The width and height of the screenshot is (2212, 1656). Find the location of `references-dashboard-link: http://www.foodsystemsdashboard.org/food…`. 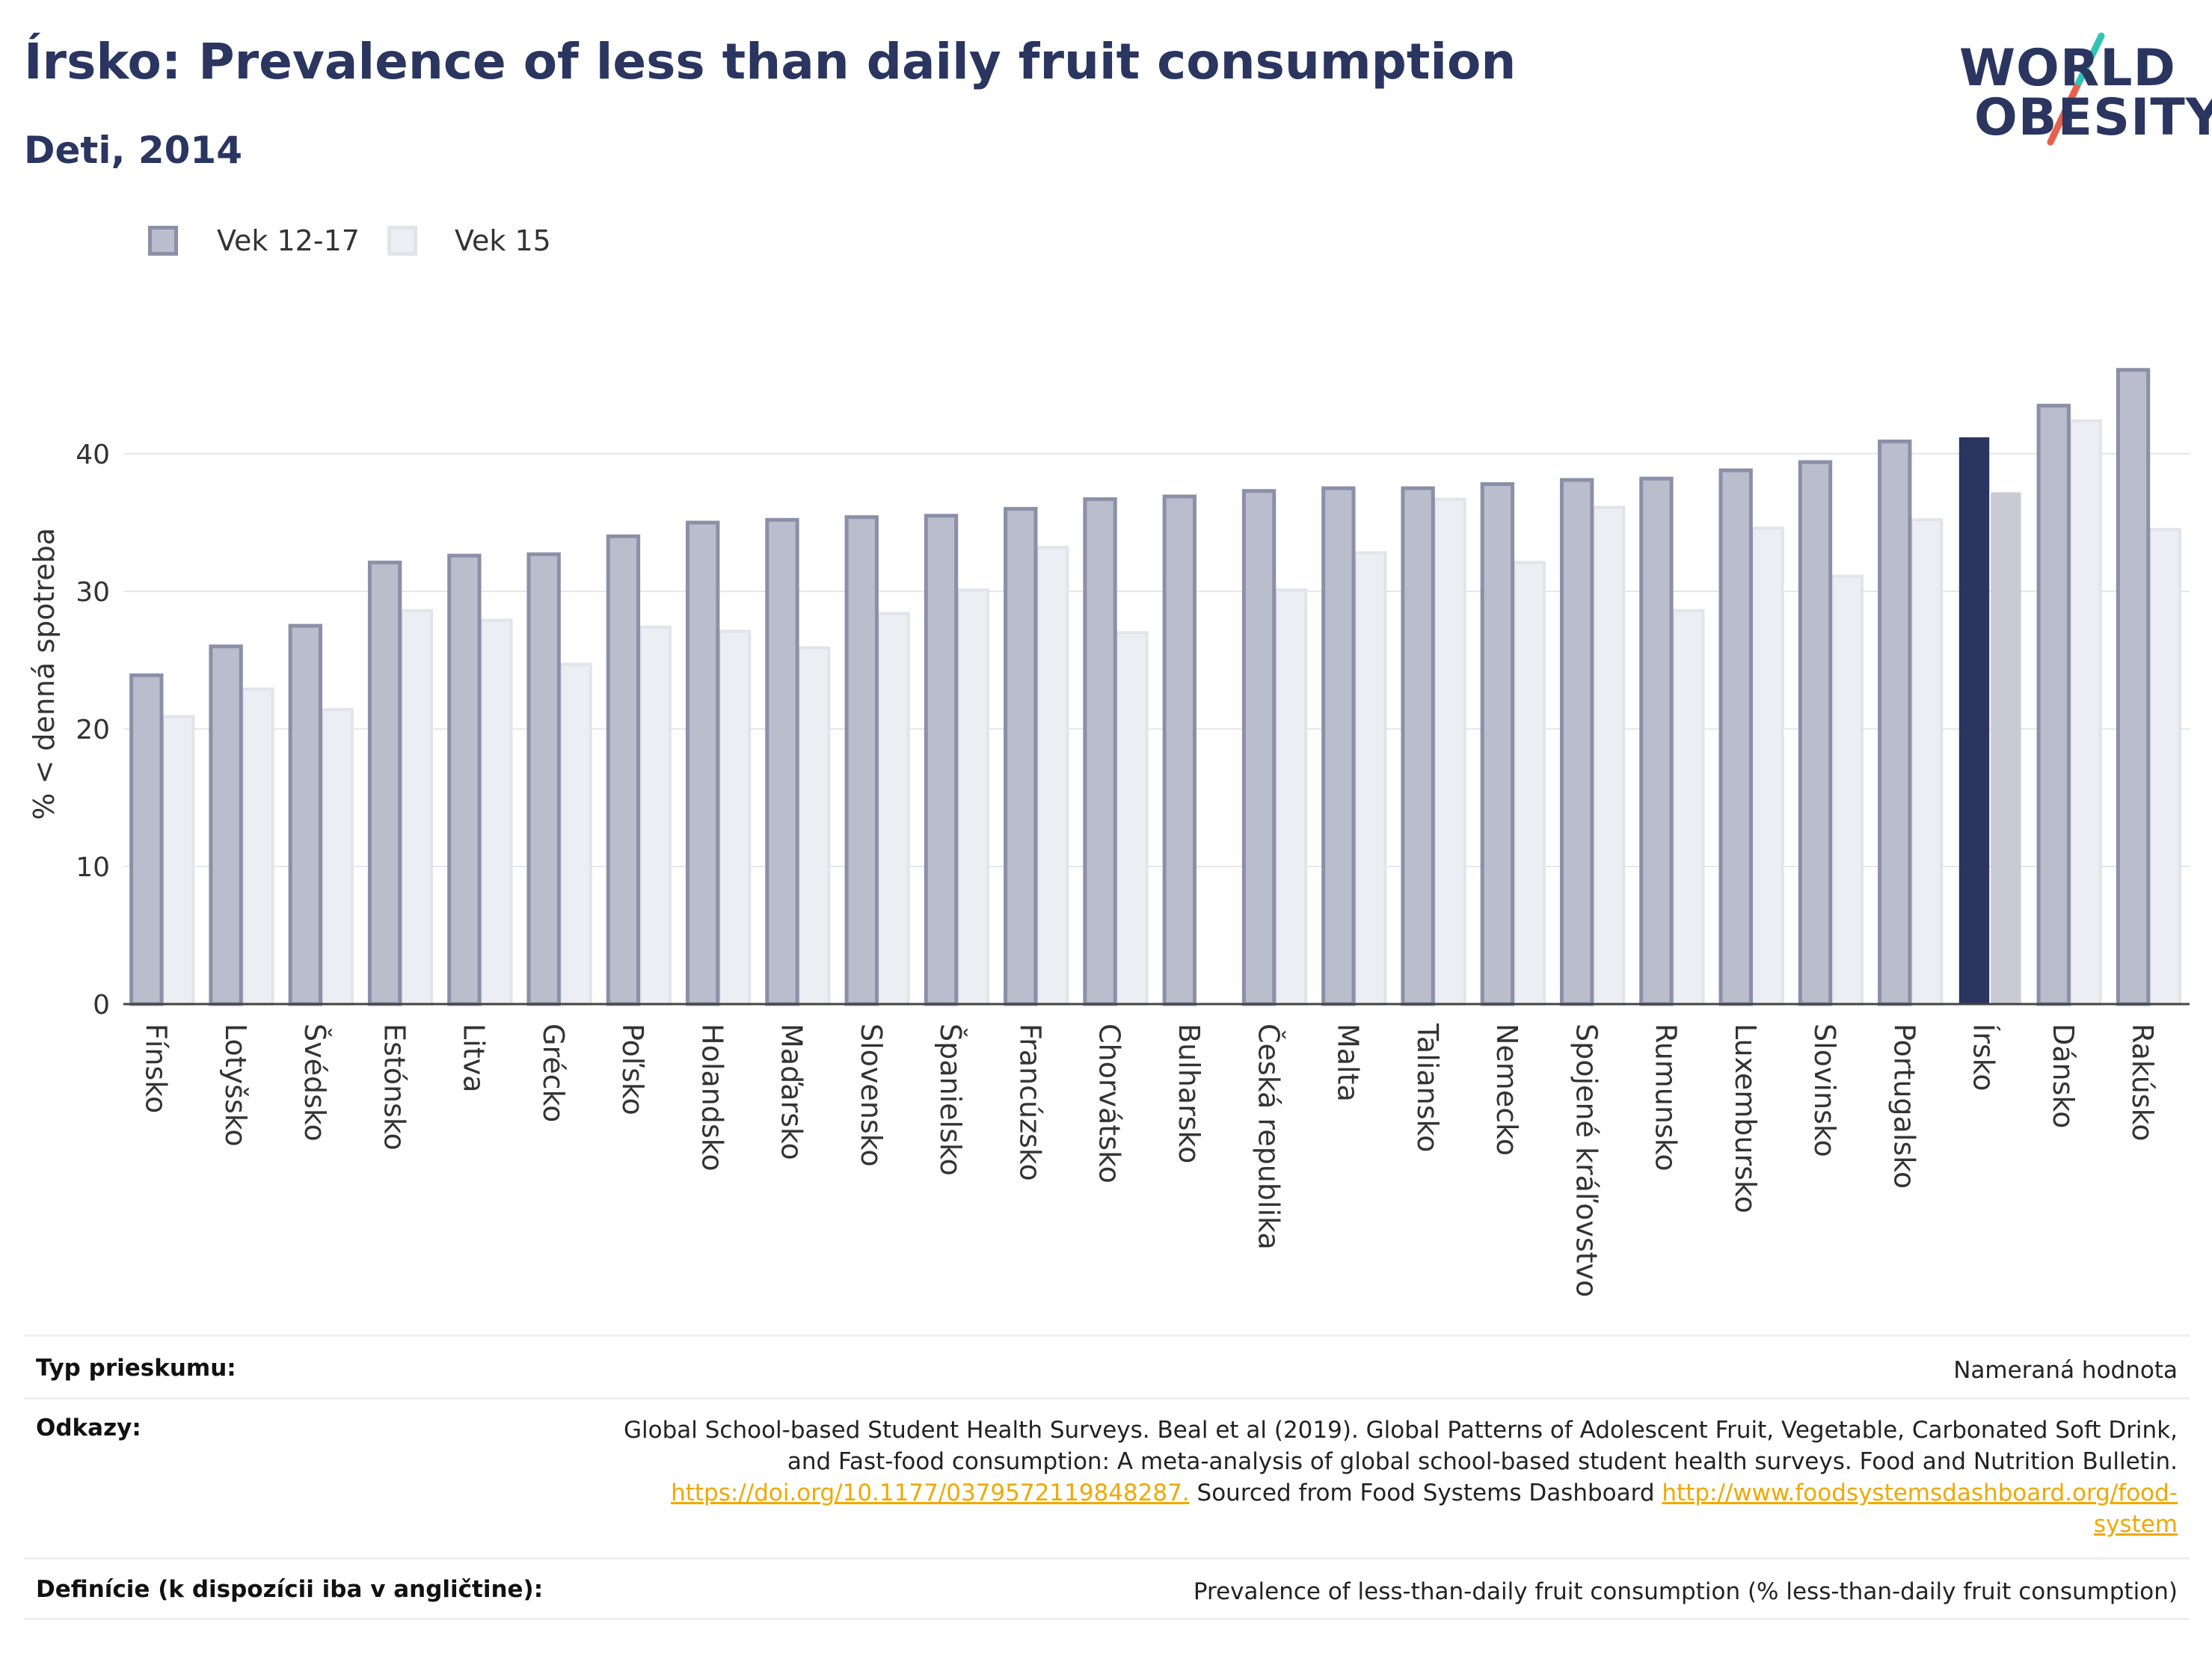

references-dashboard-link: http://www.foodsystemsdashboard.org/food… is located at coordinates (1920, 1509).